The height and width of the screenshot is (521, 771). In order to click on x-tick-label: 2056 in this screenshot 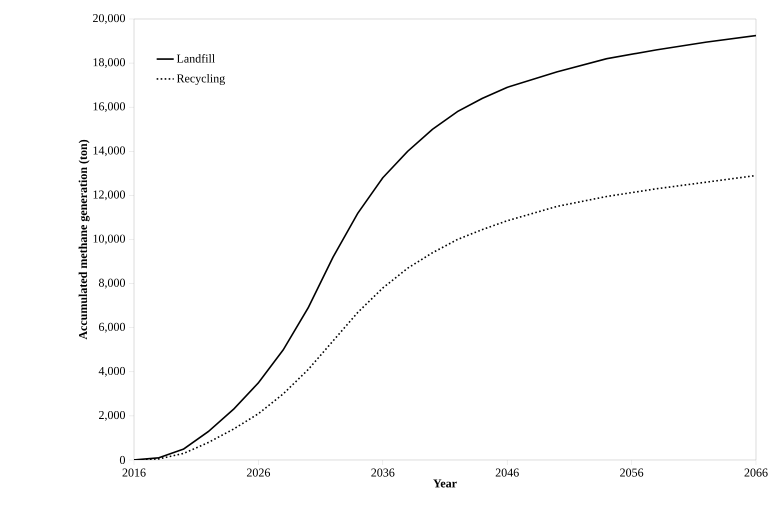, I will do `click(632, 472)`.